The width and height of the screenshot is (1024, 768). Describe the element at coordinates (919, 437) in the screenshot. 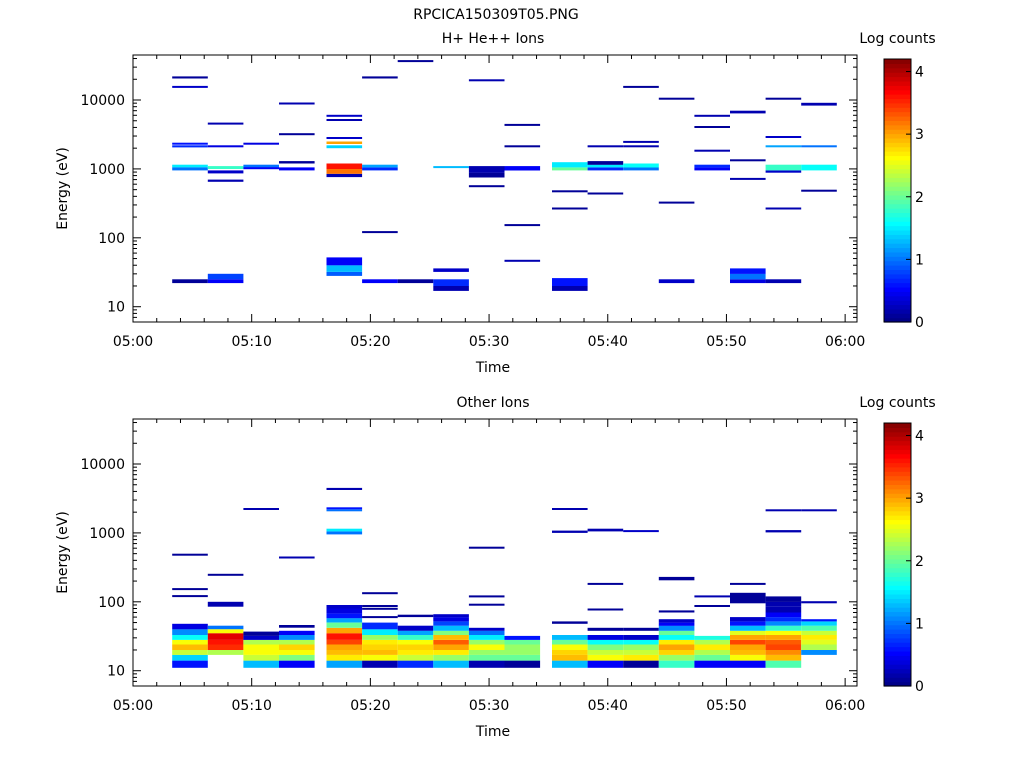

I see `colorbar-tick-label: 4` at that location.